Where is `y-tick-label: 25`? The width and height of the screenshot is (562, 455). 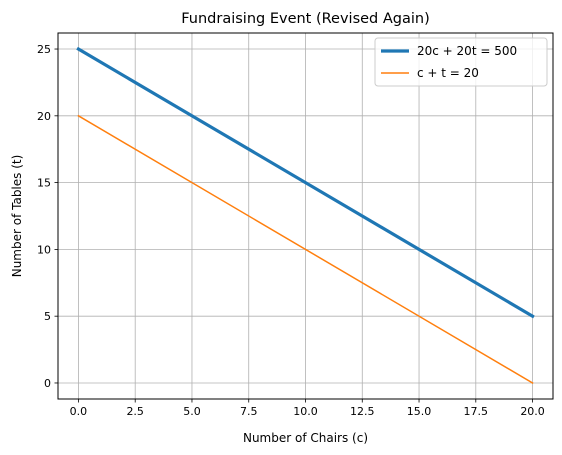
y-tick-label: 25 is located at coordinates (44, 49).